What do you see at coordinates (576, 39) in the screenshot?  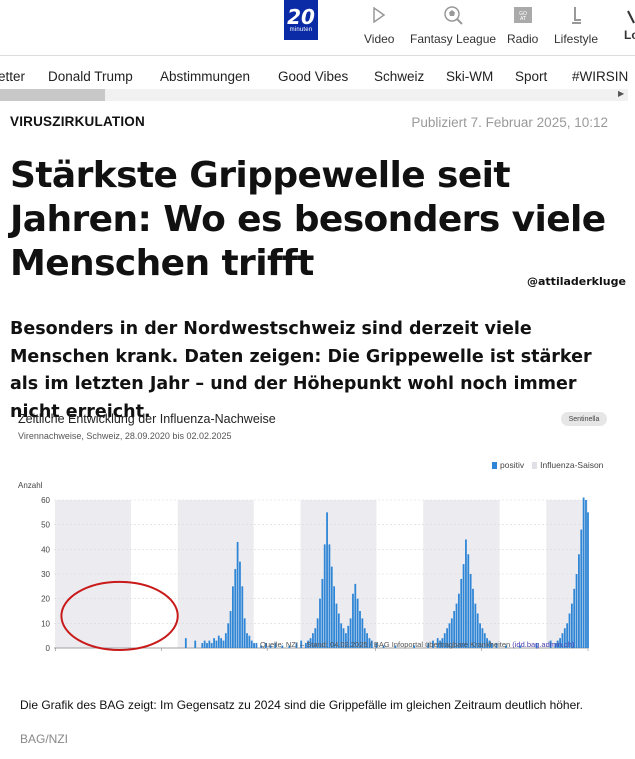 I see `nav-lifestyle-label: Lifestyle` at bounding box center [576, 39].